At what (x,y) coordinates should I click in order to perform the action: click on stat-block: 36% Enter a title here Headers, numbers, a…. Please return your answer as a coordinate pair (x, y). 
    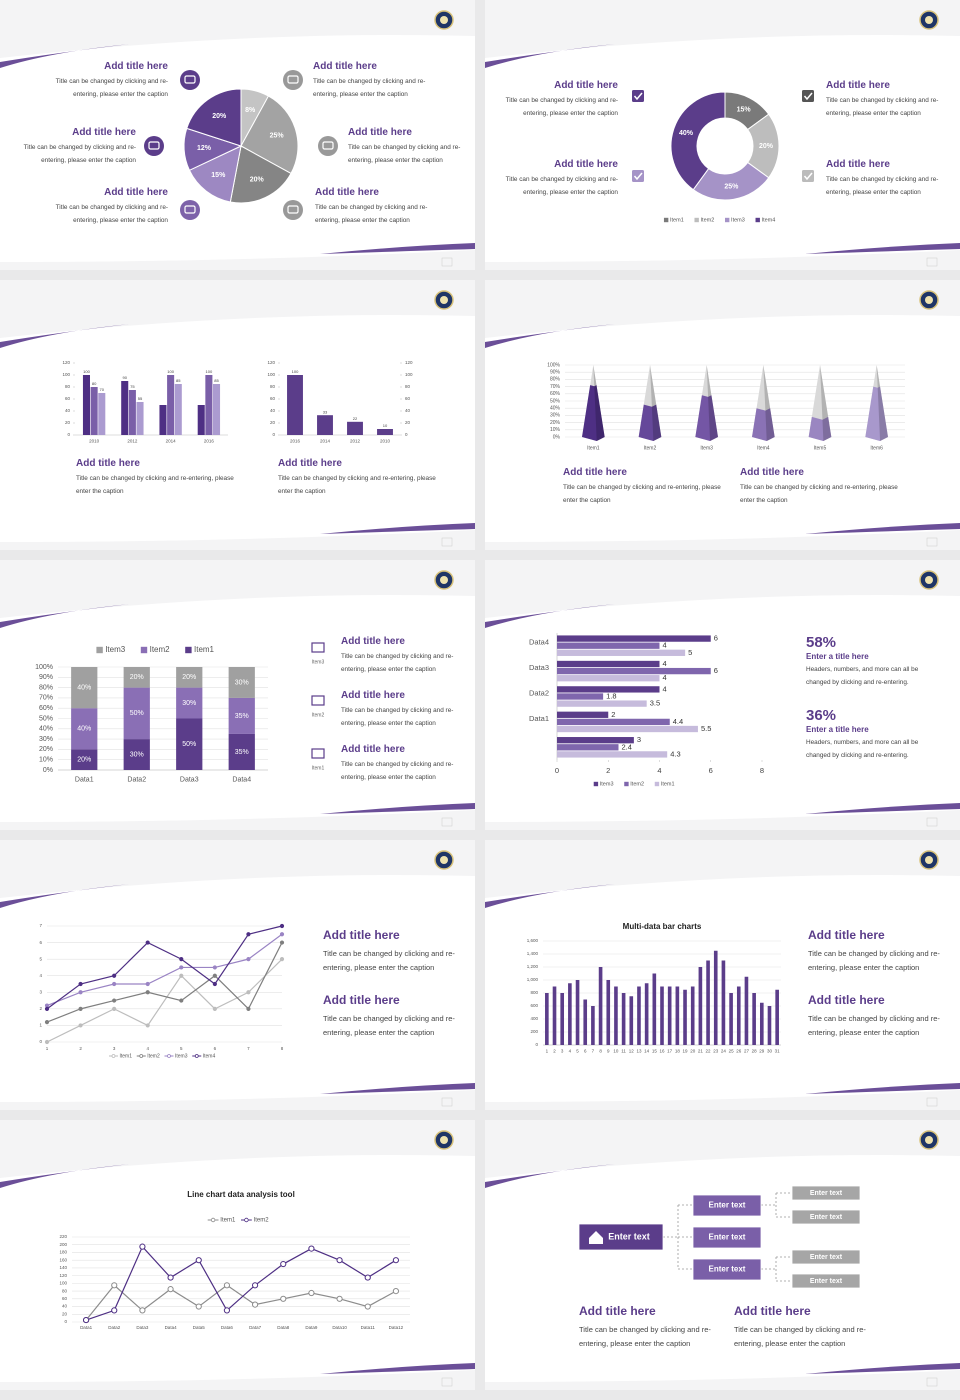
    Looking at the image, I should click on (871, 734).